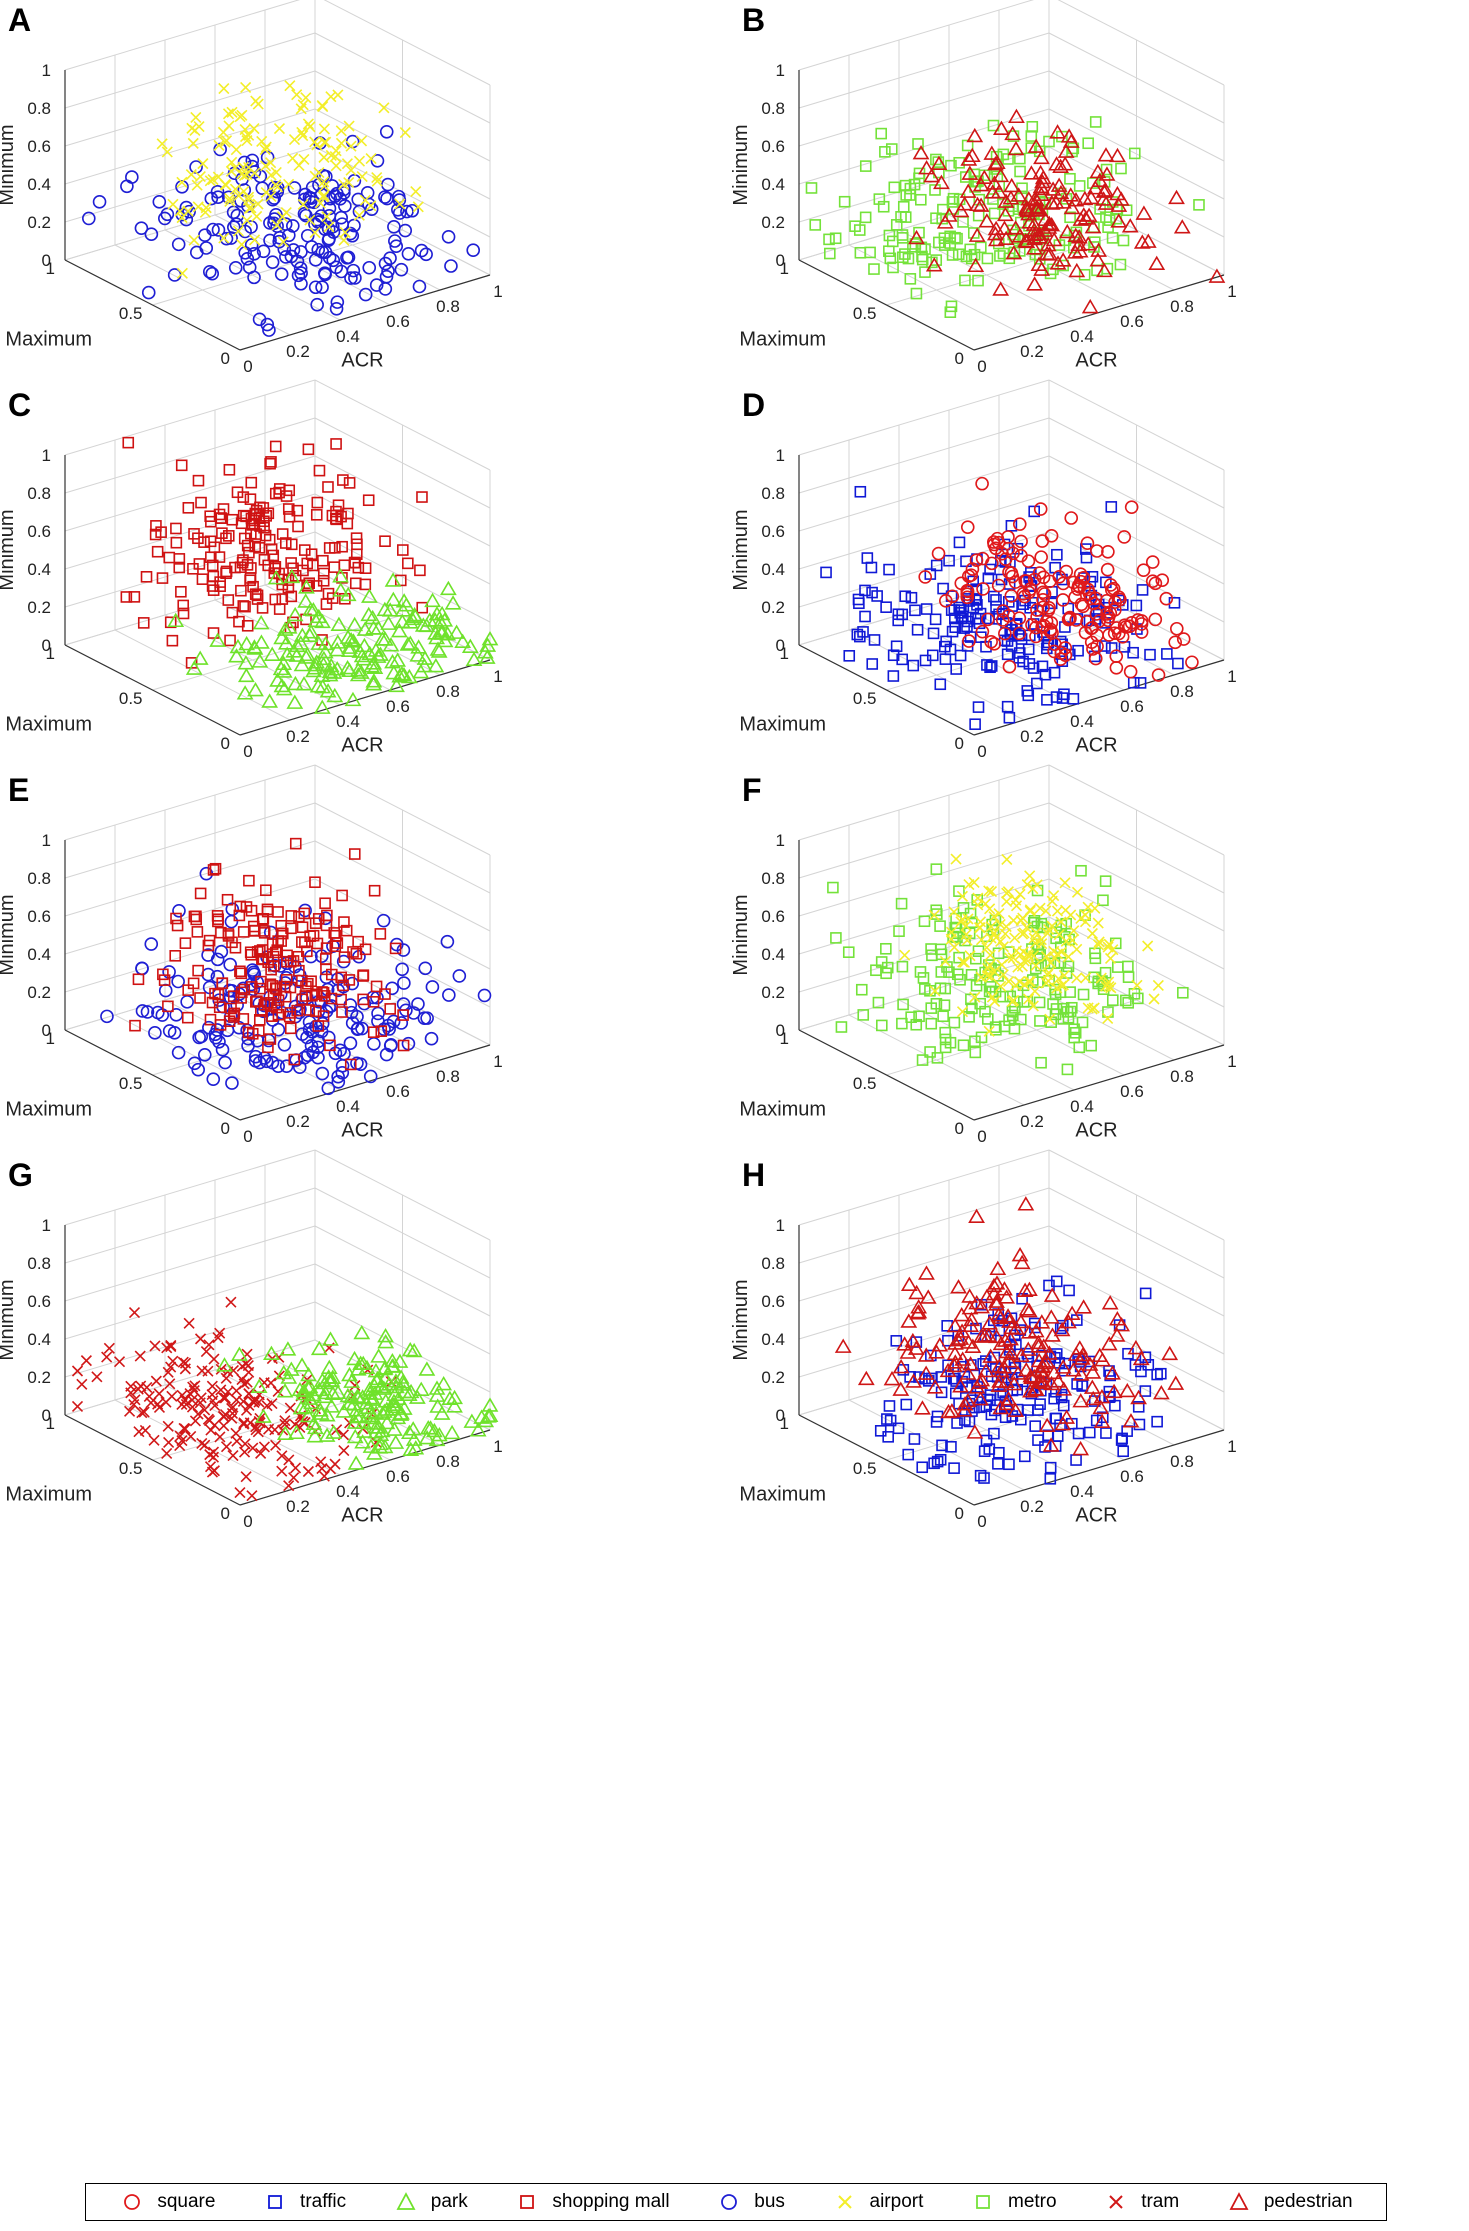  Describe the element at coordinates (398, 706) in the screenshot. I see `x-tick-label: 0.6` at that location.